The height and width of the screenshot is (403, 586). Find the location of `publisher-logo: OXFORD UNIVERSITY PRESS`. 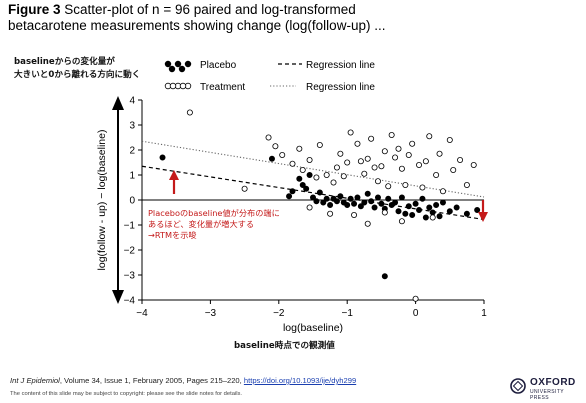

publisher-logo: OXFORD UNIVERSITY PRESS is located at coordinates (547, 388).